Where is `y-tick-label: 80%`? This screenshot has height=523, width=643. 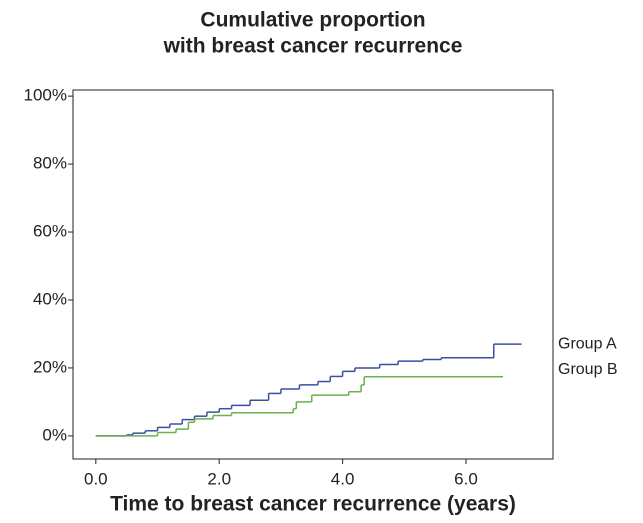
y-tick-label: 80% is located at coordinates (50, 163).